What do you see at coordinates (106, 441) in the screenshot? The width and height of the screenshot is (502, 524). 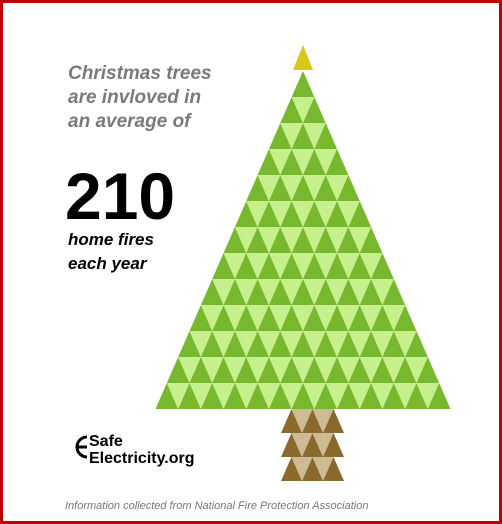 I see `logo-text: Safe` at bounding box center [106, 441].